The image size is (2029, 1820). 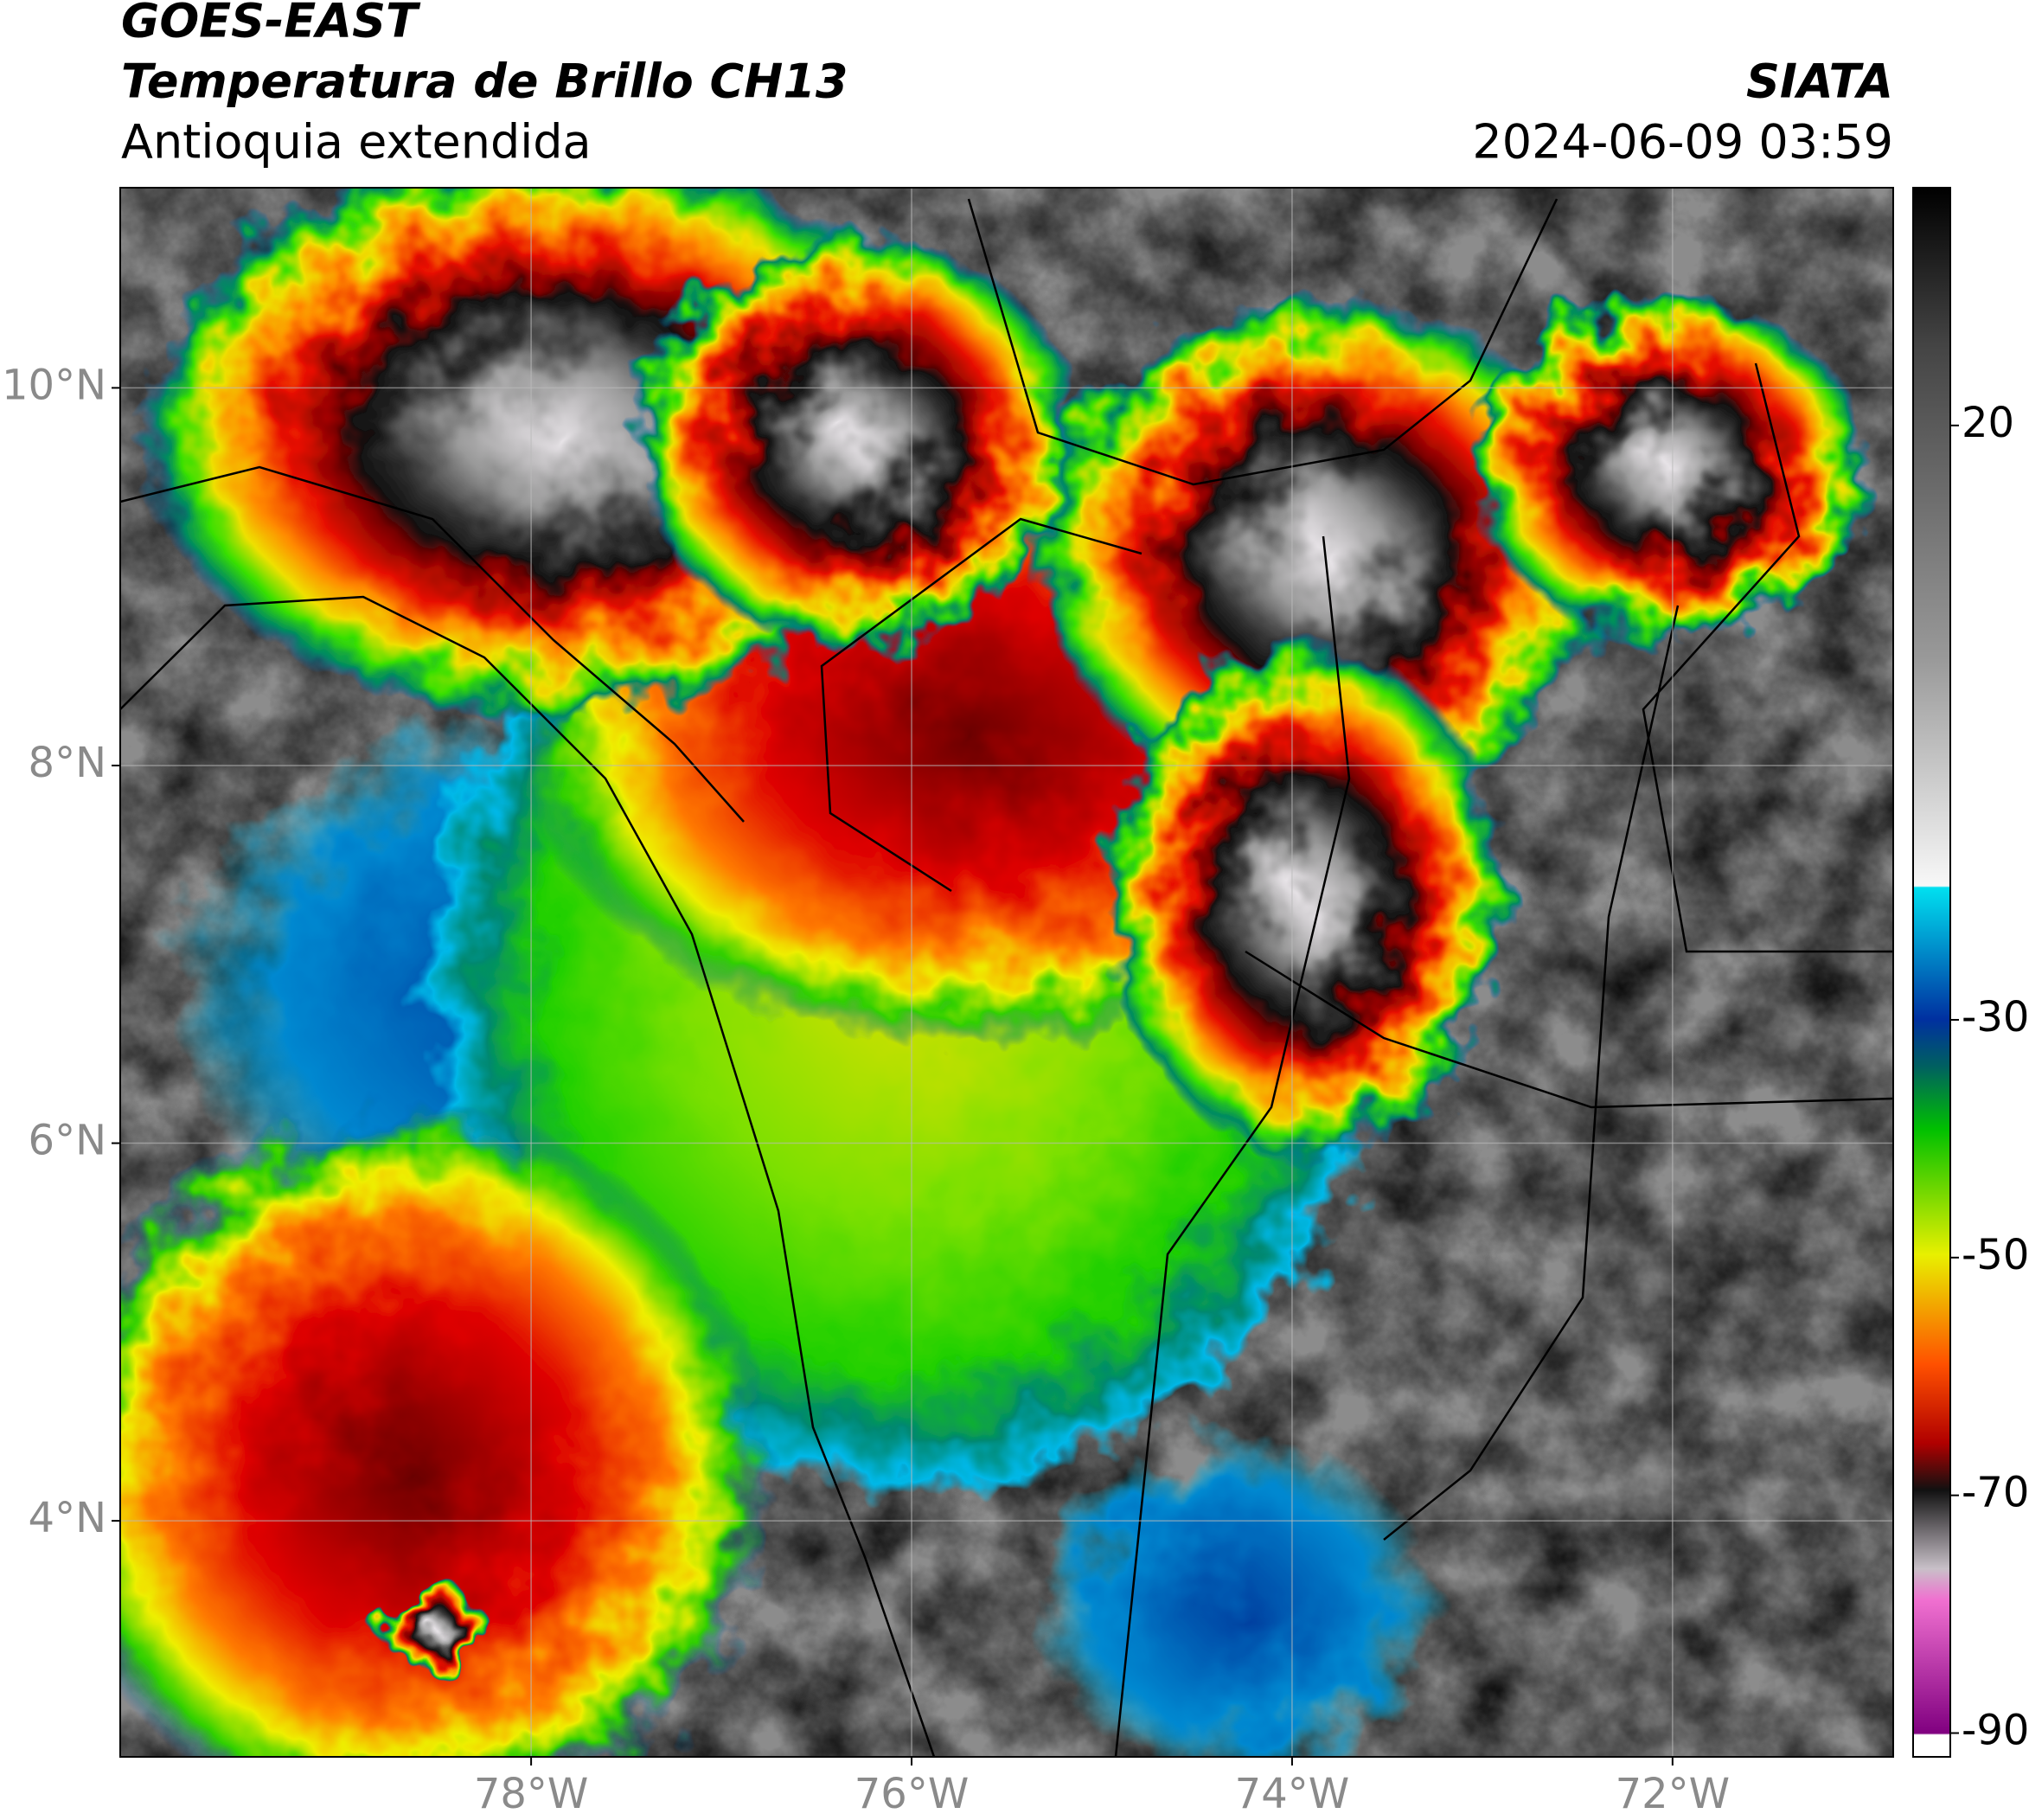 I want to click on title: GOES-EAST, so click(x=271, y=24).